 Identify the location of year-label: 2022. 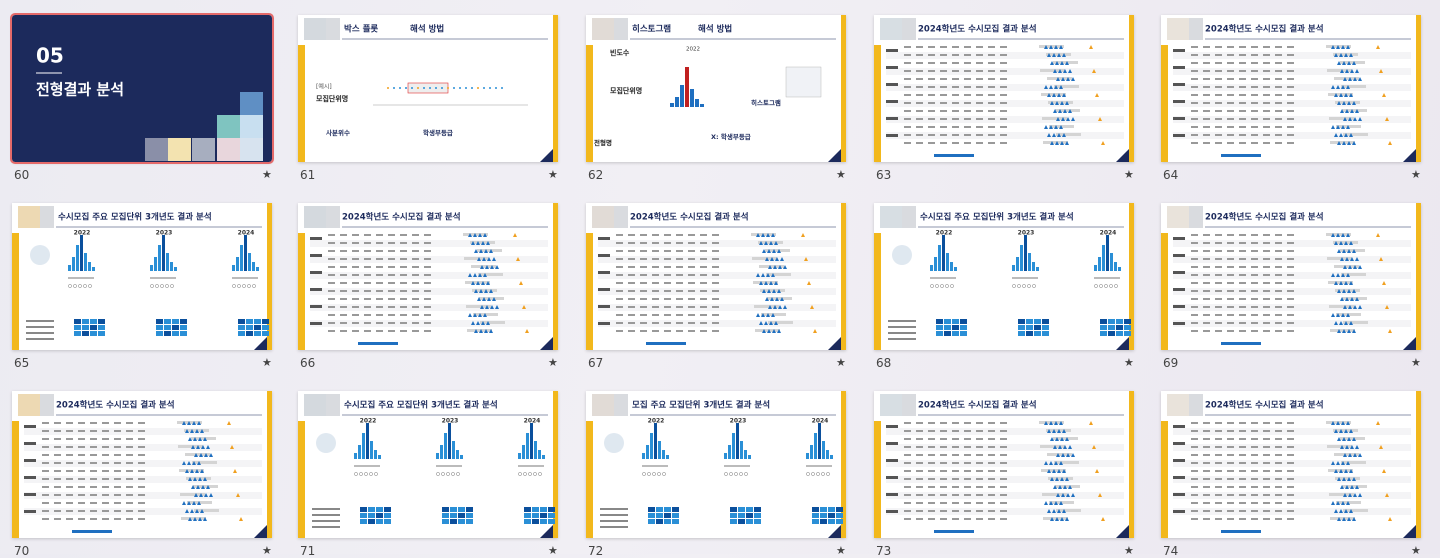
(82, 233).